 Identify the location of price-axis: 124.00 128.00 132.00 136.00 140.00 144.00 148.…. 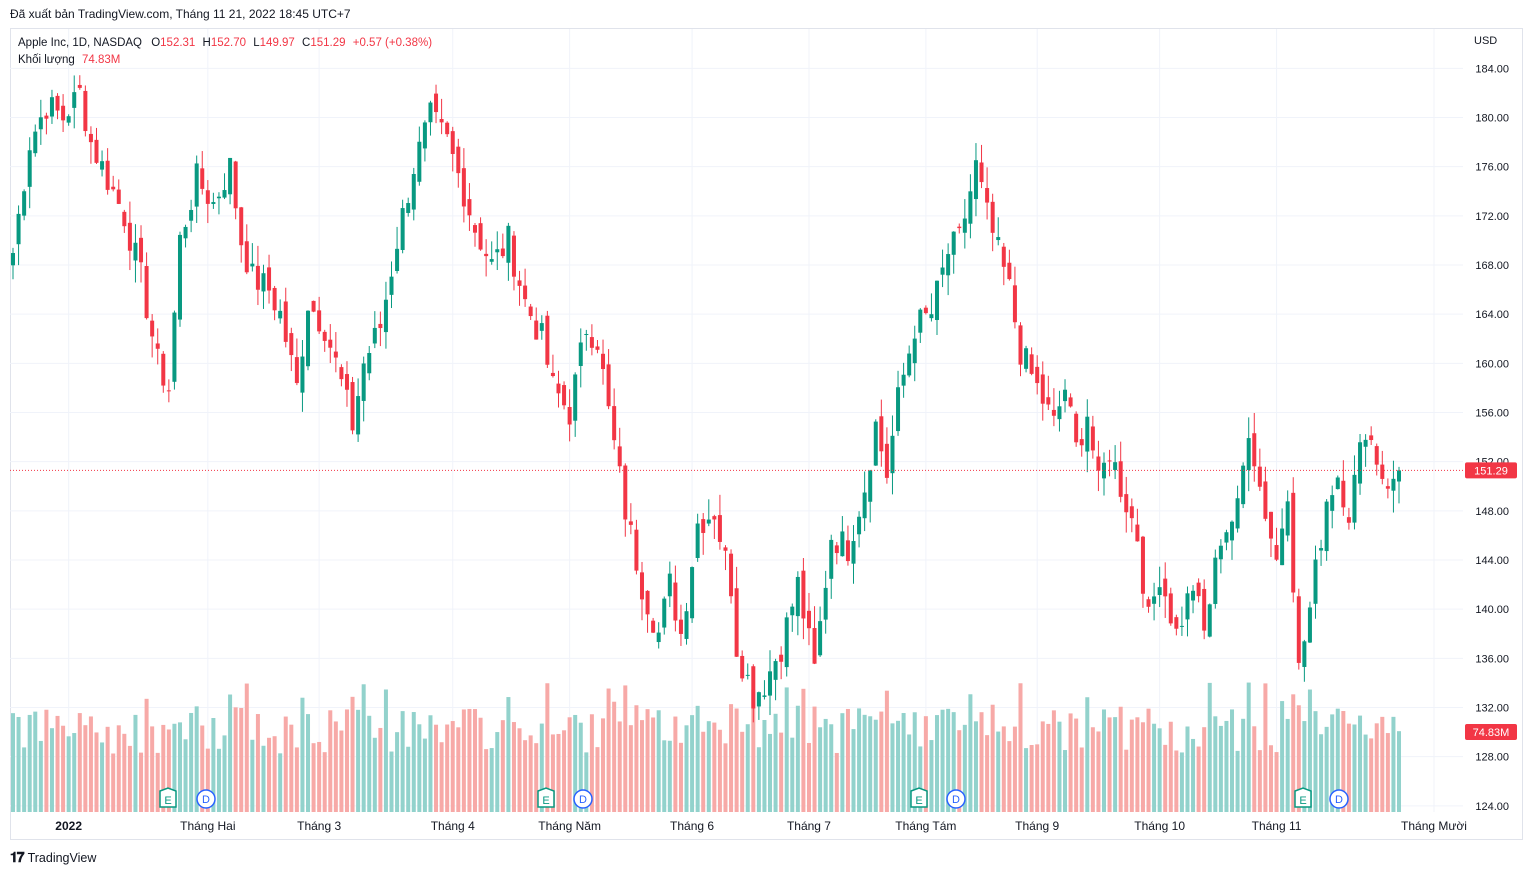
(1492, 438).